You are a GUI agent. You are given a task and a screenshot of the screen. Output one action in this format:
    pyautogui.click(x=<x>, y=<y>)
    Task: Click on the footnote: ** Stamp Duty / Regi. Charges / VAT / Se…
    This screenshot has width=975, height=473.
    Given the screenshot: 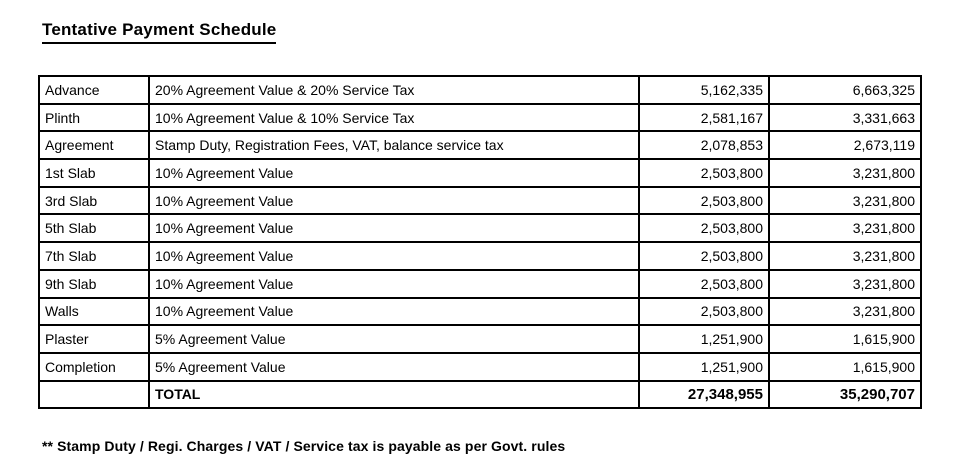 What is the action you would take?
    pyautogui.click(x=304, y=446)
    